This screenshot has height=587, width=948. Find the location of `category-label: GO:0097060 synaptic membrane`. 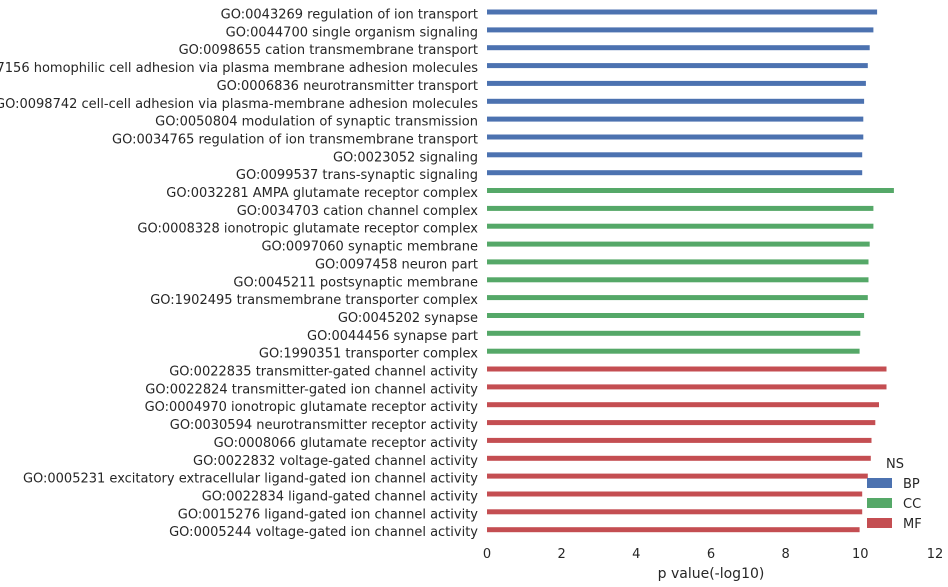

category-label: GO:0097060 synaptic membrane is located at coordinates (369, 247).